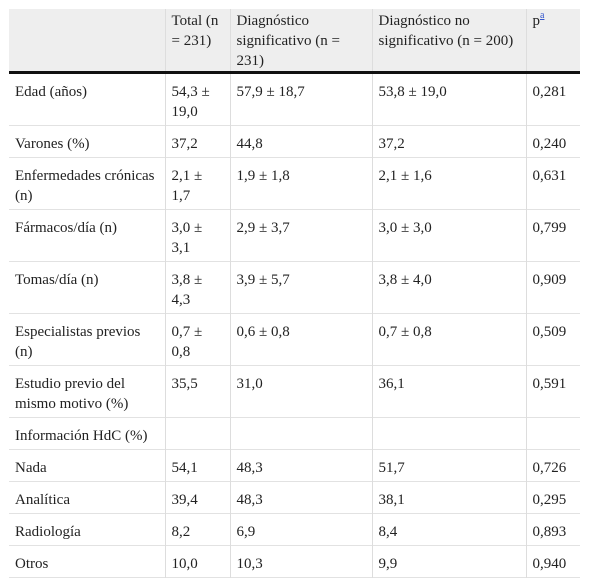 The image size is (590, 578). I want to click on cell-total: 37,2, so click(198, 141).